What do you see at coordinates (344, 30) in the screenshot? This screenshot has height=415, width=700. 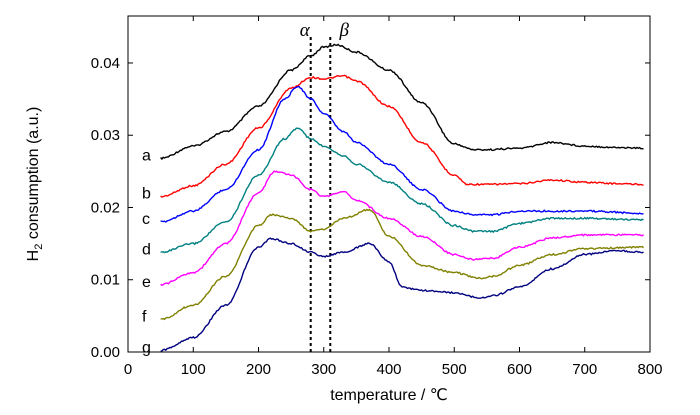 I see `reference-line-label: β` at bounding box center [344, 30].